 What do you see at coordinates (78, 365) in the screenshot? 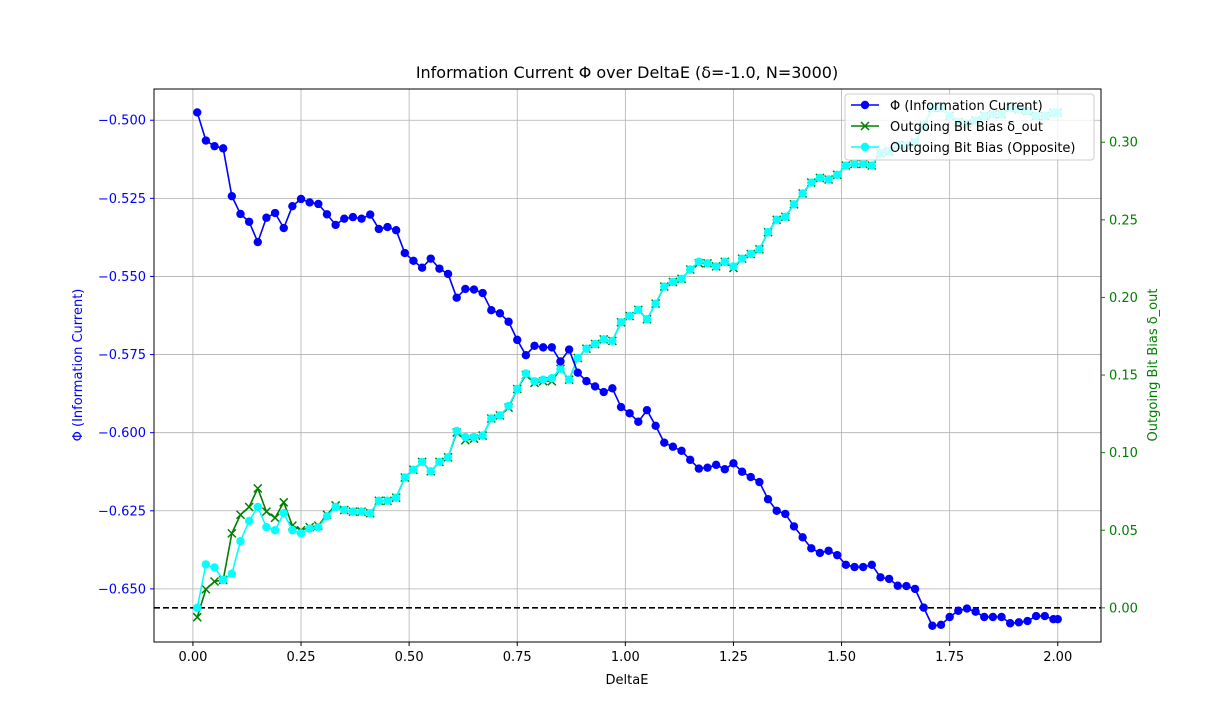
I see `y-left-axis-label: Φ (Information Current)` at bounding box center [78, 365].